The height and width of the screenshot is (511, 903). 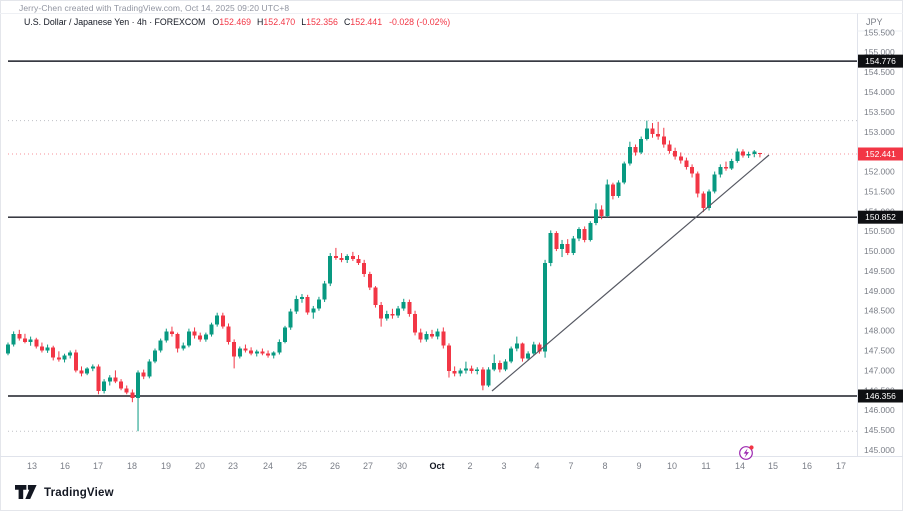 I want to click on tradingview-watermark: TradingView, so click(x=64, y=492).